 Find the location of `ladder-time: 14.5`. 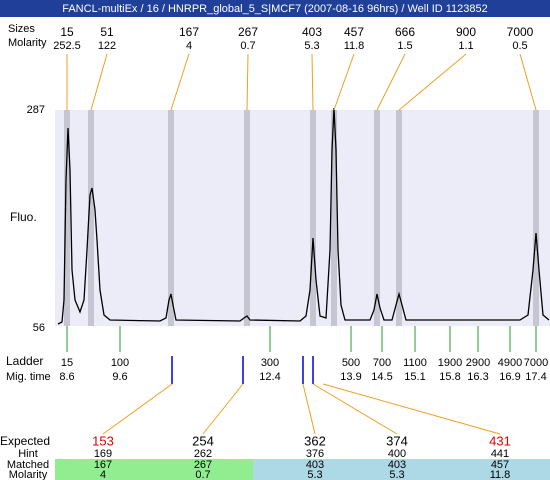

ladder-time: 14.5 is located at coordinates (381, 377).